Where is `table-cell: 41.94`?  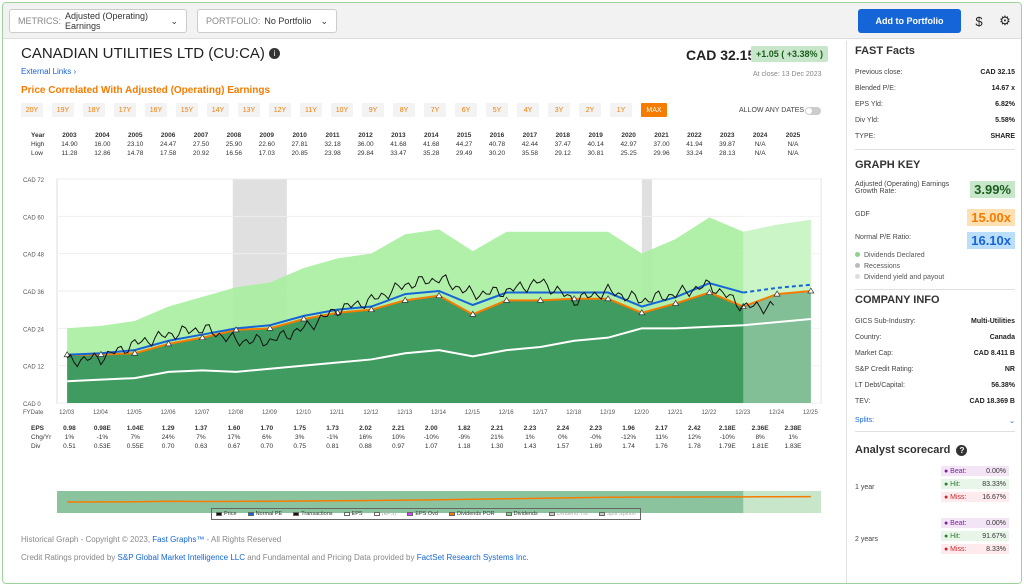
table-cell: 41.94 is located at coordinates (694, 144).